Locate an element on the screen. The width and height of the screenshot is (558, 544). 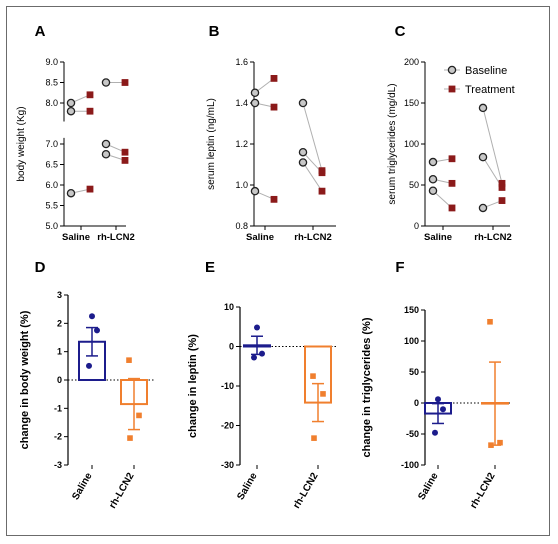
y-axis-label: body weight (Kg) is located at coordinates (21, 143).